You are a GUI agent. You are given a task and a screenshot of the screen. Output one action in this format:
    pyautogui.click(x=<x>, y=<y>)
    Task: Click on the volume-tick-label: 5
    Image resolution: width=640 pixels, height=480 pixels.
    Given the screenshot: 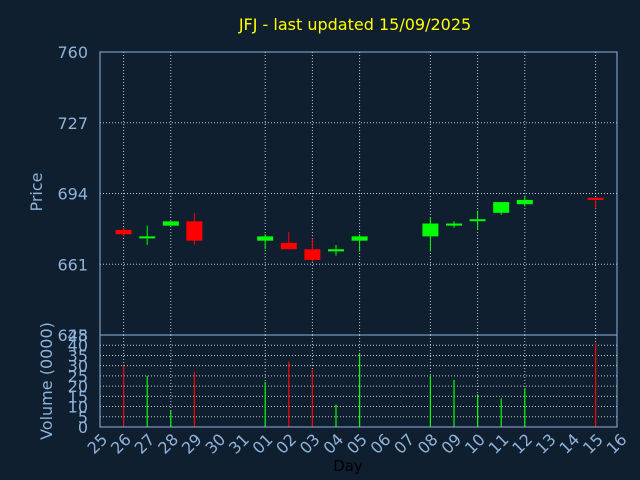 What is the action you would take?
    pyautogui.click(x=83, y=417)
    